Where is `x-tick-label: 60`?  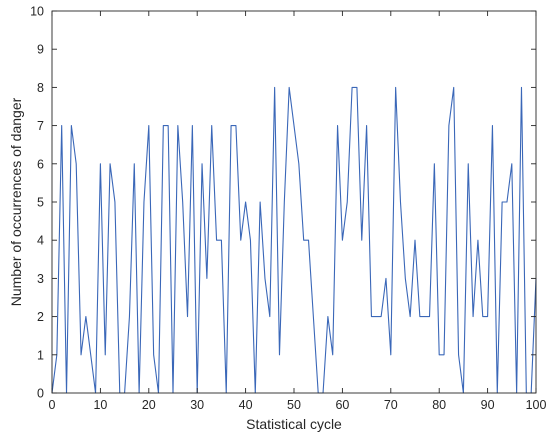
x-tick-label: 60 is located at coordinates (342, 405).